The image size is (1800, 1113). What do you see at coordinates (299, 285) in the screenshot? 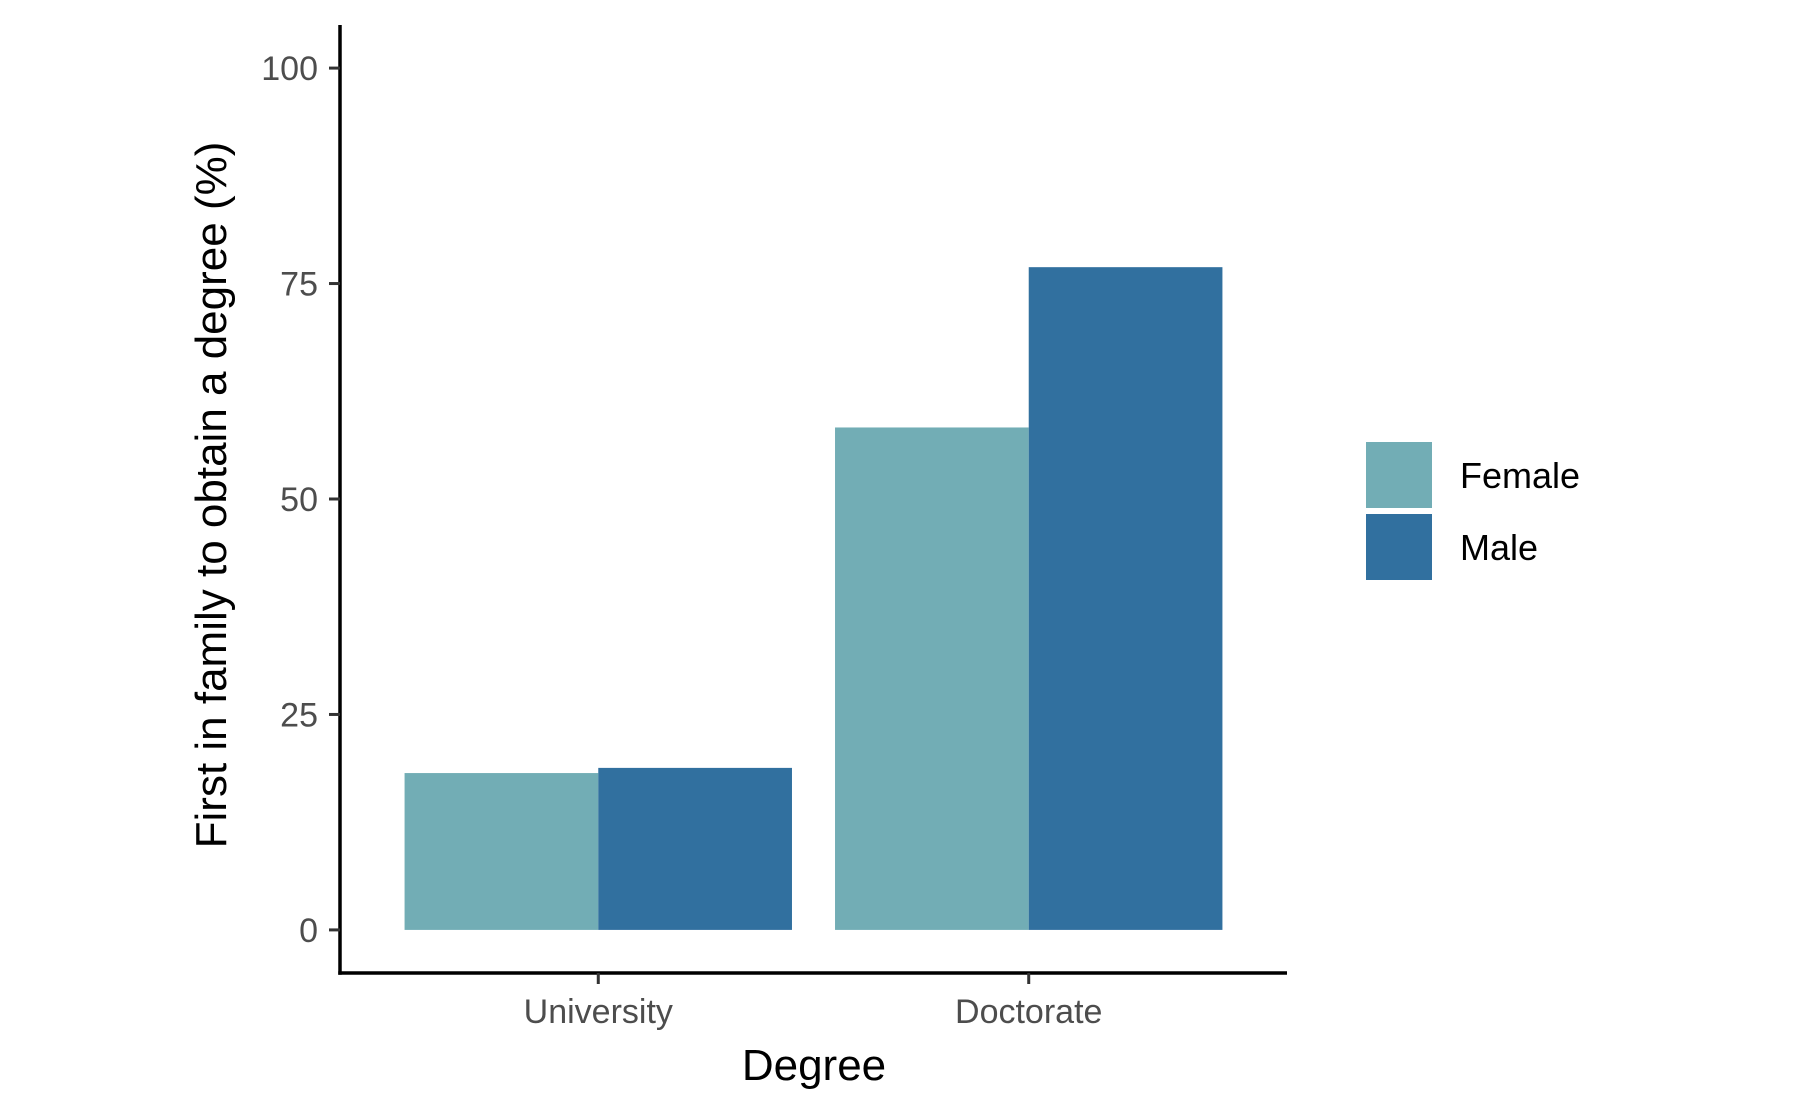
I see `y-tick-label: 75` at bounding box center [299, 285].